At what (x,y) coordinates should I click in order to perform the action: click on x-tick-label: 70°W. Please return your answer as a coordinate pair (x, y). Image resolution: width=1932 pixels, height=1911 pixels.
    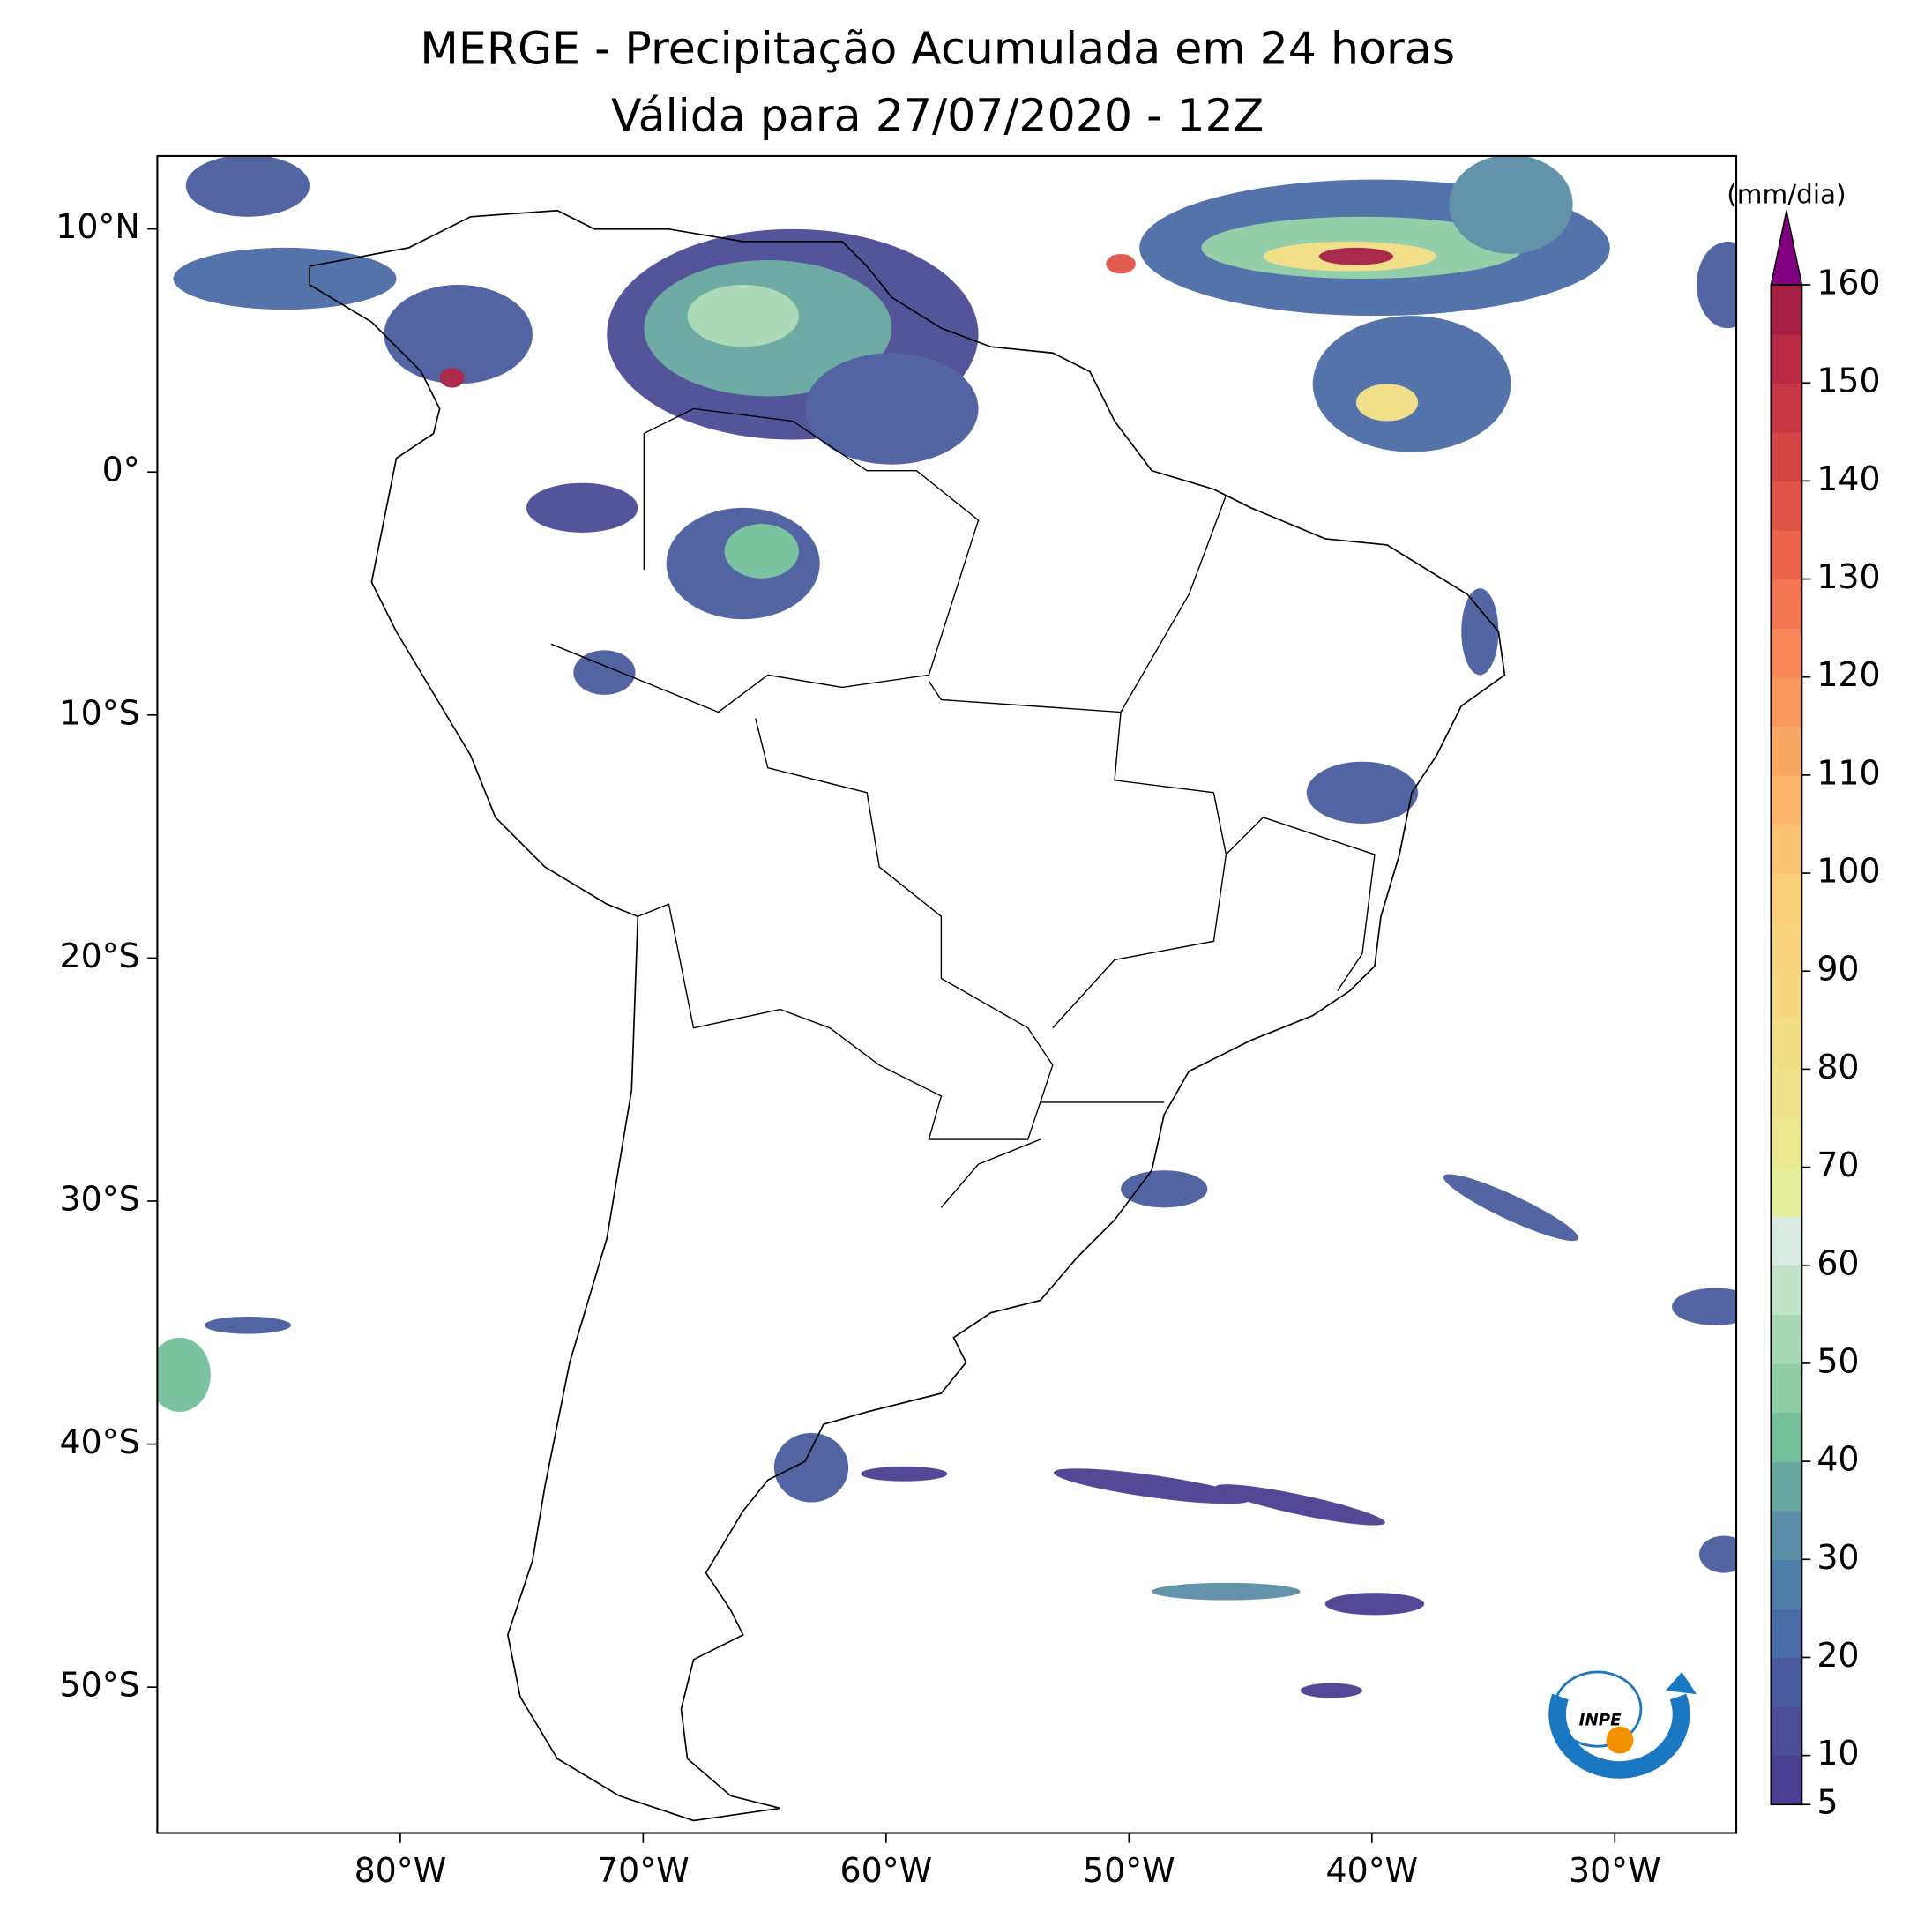
    Looking at the image, I should click on (643, 1871).